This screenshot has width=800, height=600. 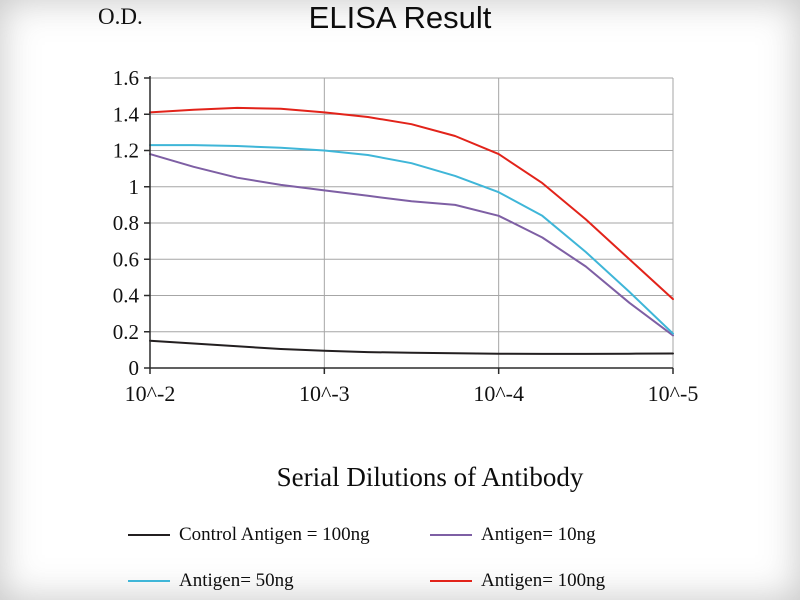 What do you see at coordinates (134, 187) in the screenshot?
I see `y-tick-label: 1` at bounding box center [134, 187].